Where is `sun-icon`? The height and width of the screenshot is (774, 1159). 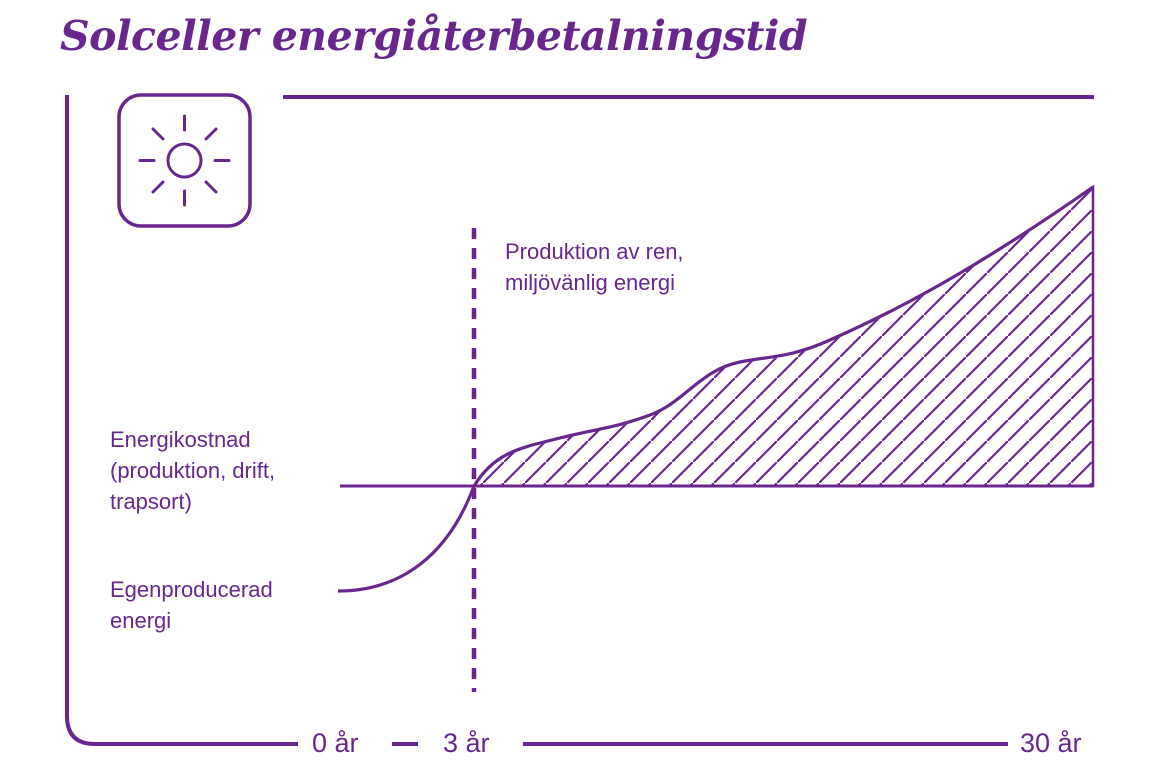
sun-icon is located at coordinates (184, 160).